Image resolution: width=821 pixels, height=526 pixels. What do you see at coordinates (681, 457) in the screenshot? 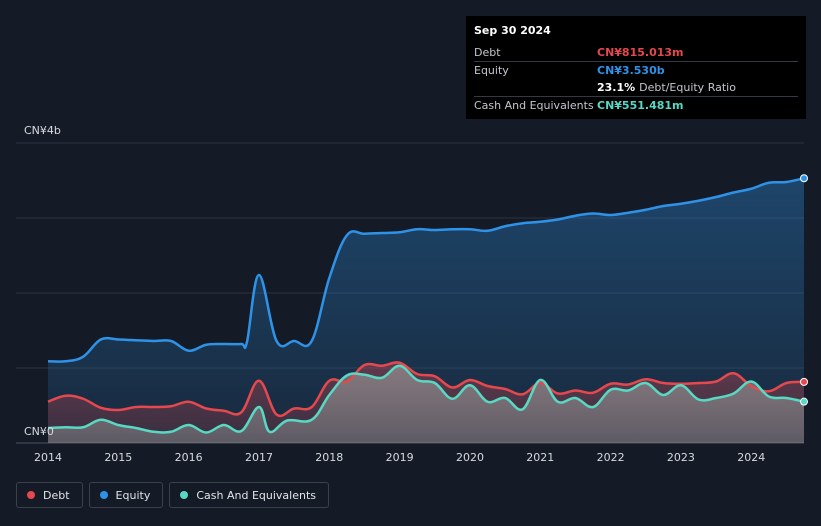
I see `x-tick-label-2023: 2023` at bounding box center [681, 457].